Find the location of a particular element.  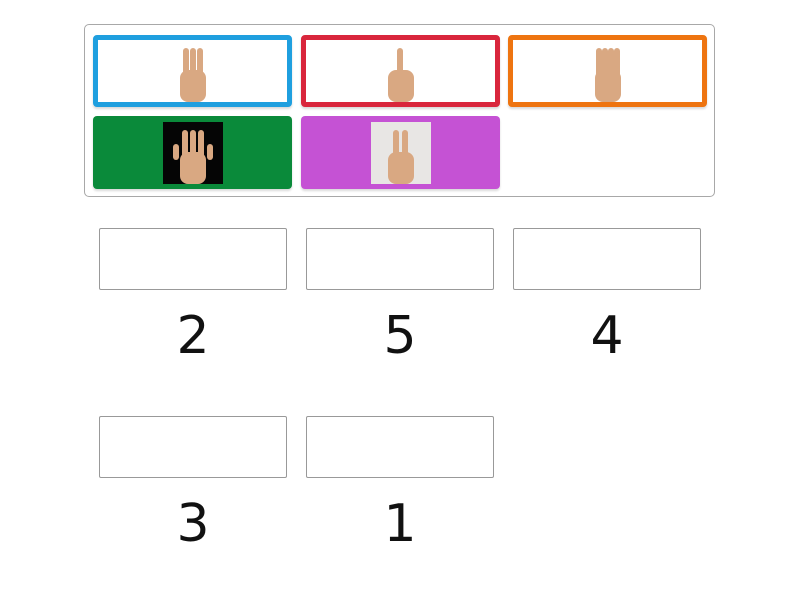

target-label: 3 is located at coordinates (193, 524).